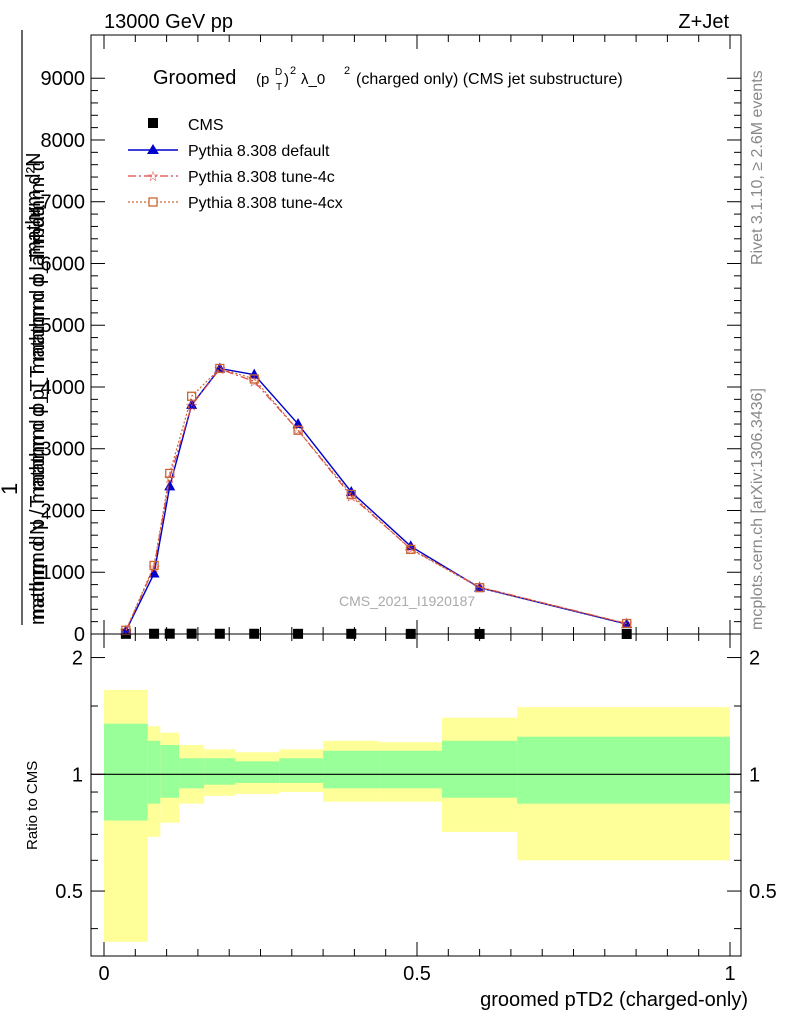 Image resolution: width=786 pixels, height=1024 pixels. Describe the element at coordinates (103, 974) in the screenshot. I see `ratio-xtick-label: 0` at that location.